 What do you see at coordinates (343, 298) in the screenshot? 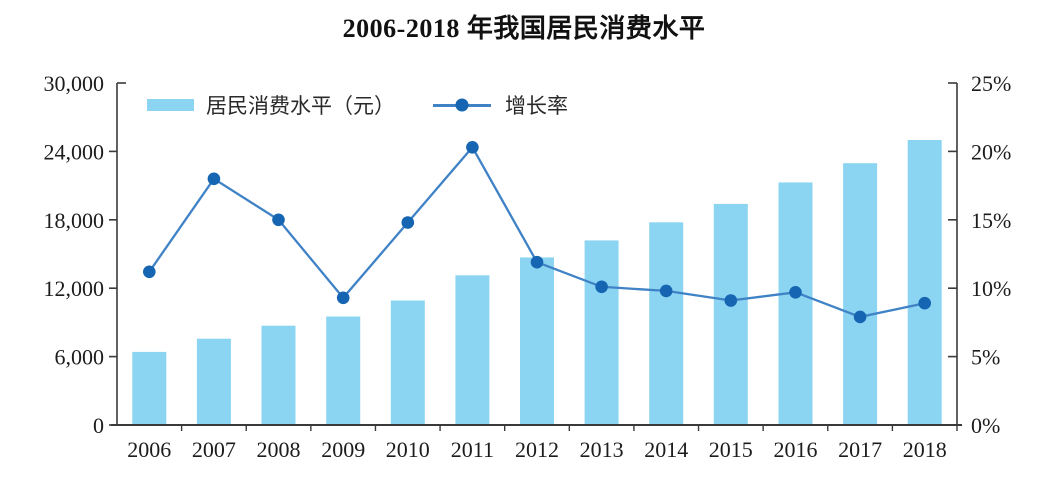
I see `point-2009` at bounding box center [343, 298].